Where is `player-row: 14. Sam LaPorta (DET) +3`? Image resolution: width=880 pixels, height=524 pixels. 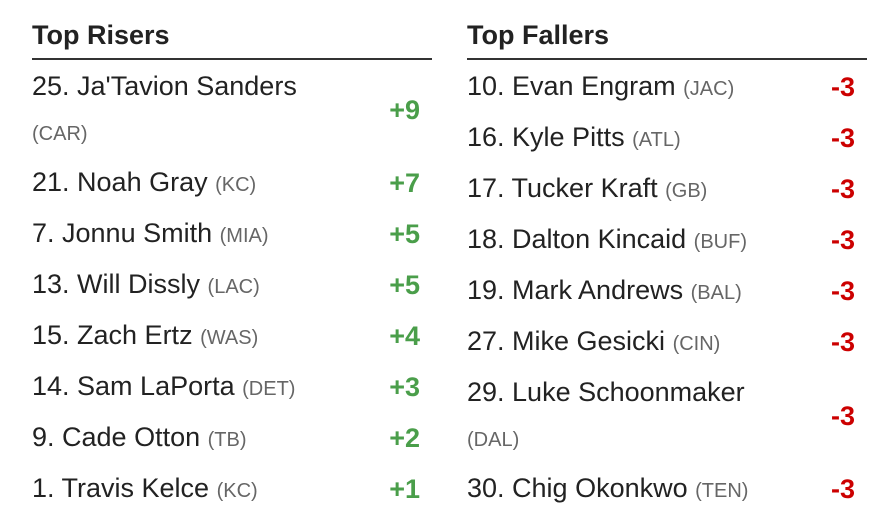
player-row: 14. Sam LaPorta (DET) +3 is located at coordinates (232, 387).